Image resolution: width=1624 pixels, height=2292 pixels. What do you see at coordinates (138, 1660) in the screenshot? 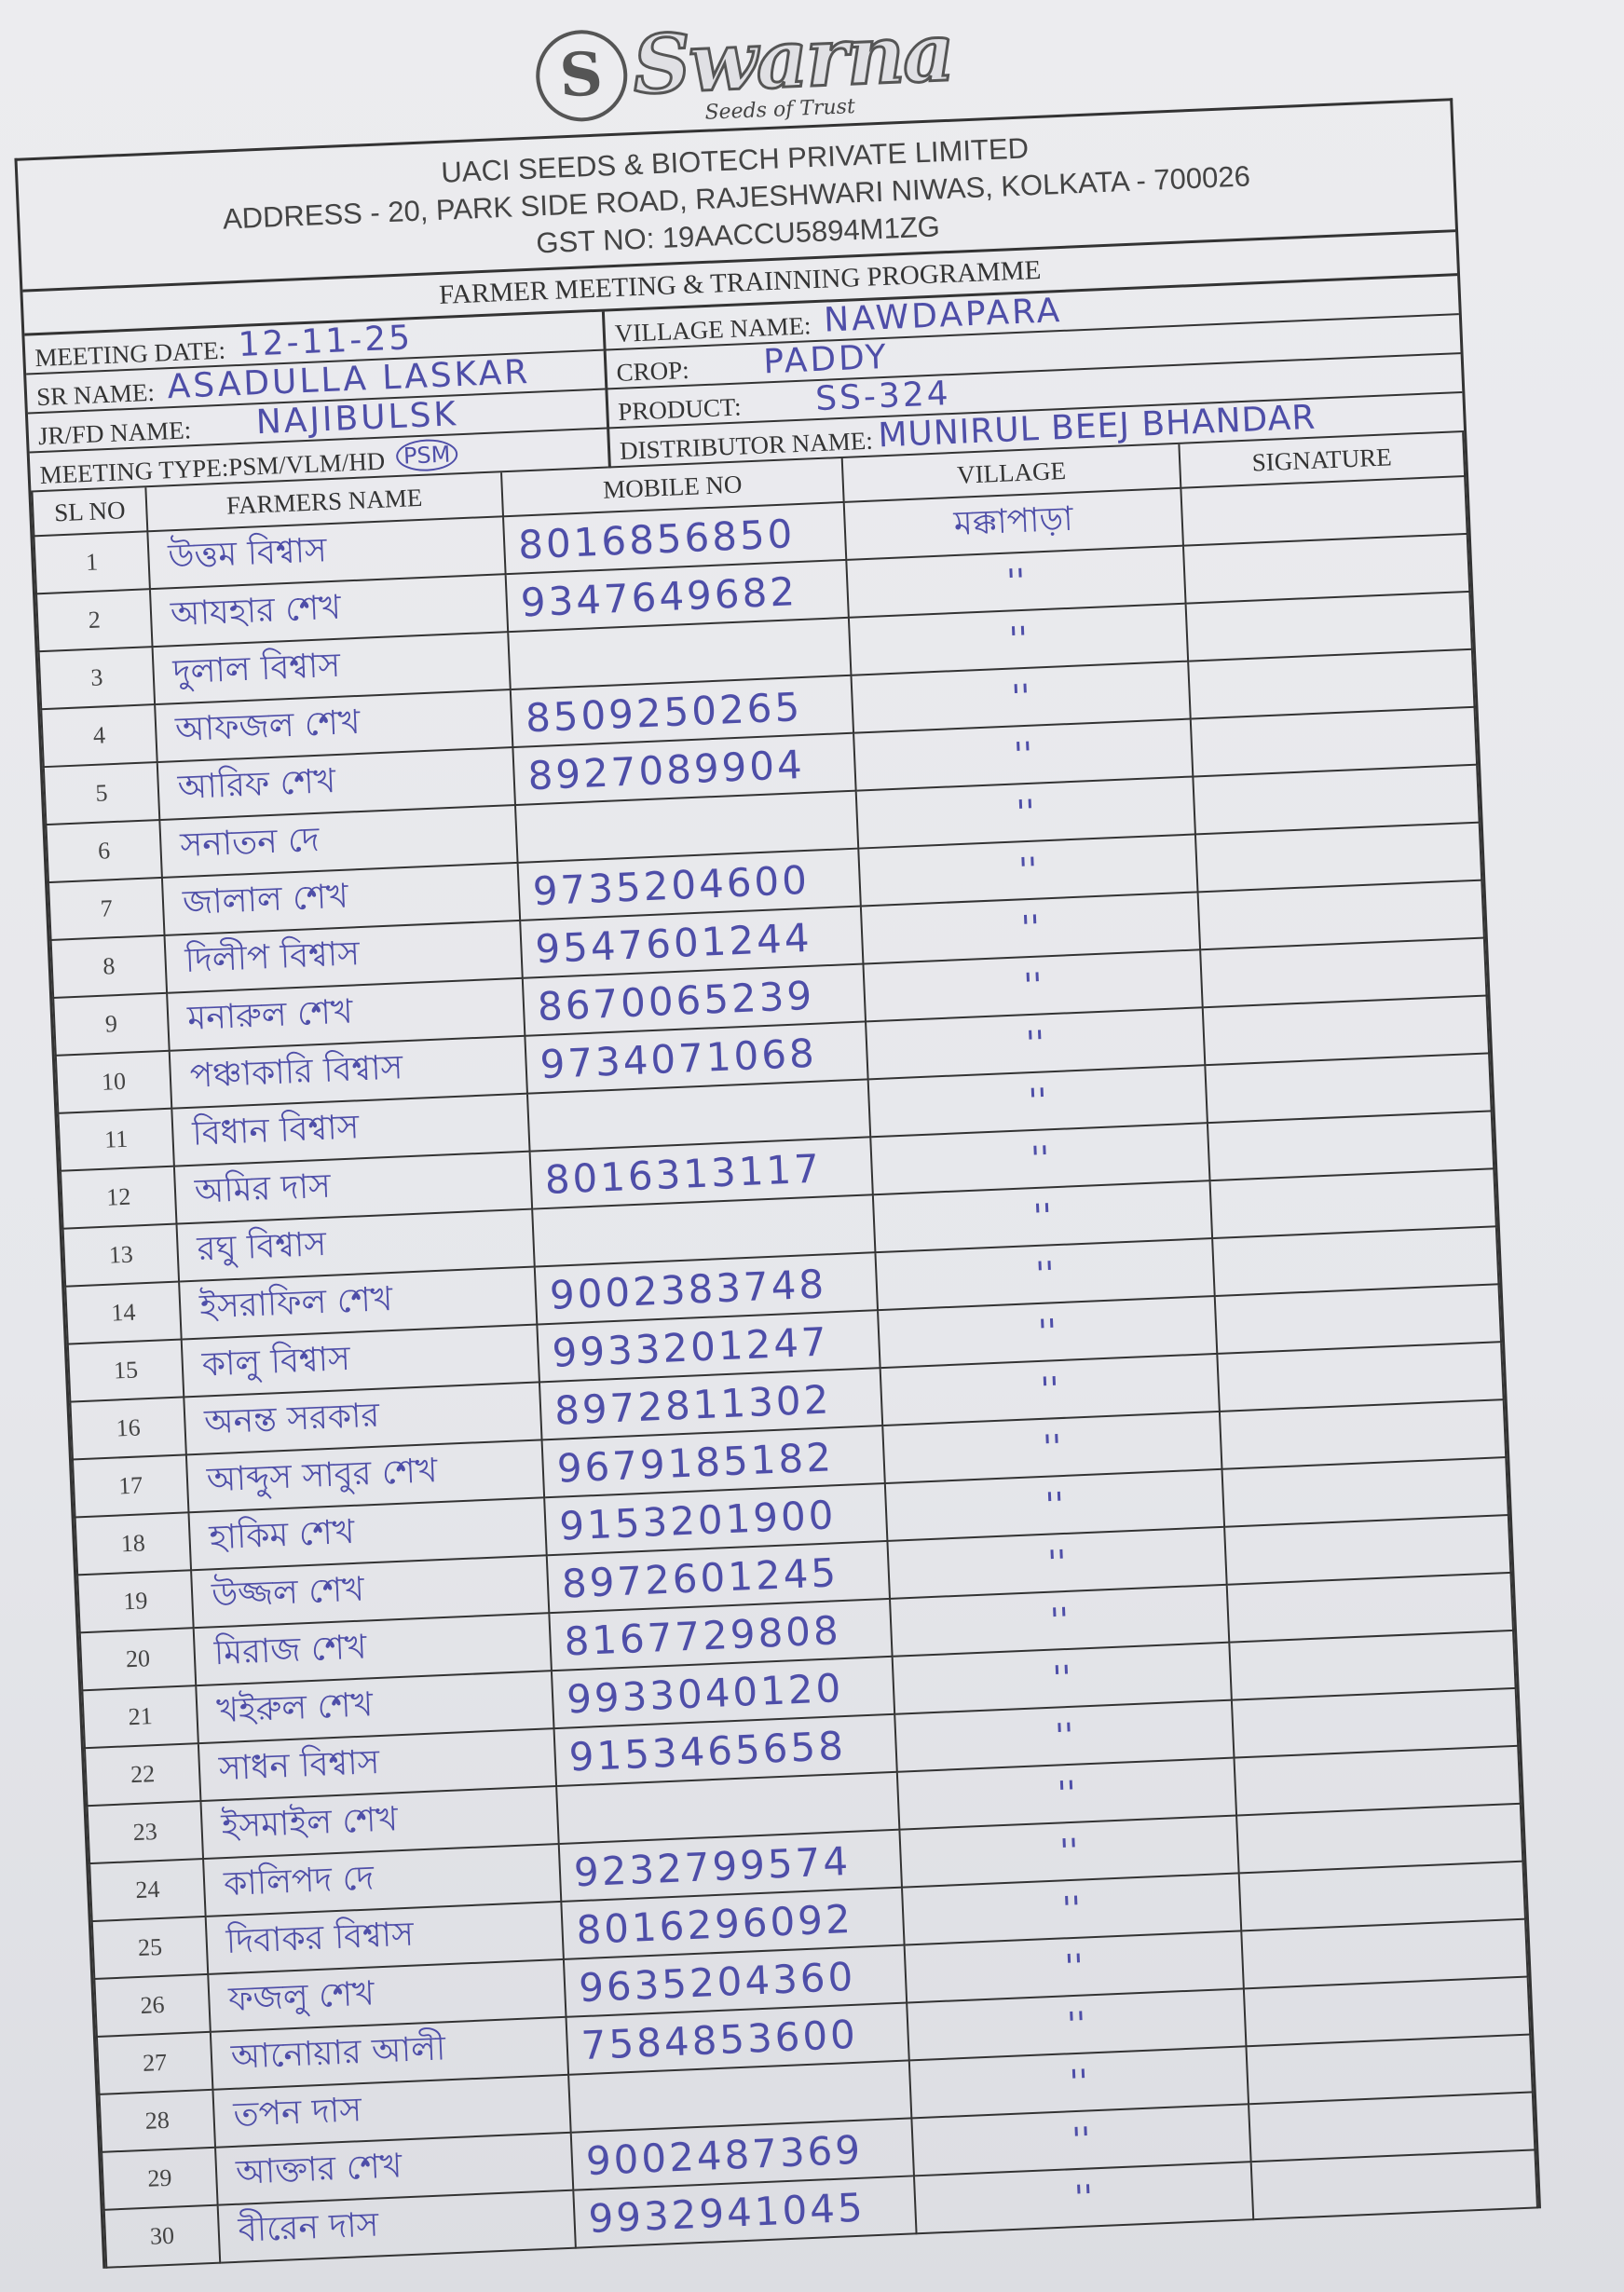
I see `sl-no-cell: 20` at bounding box center [138, 1660].